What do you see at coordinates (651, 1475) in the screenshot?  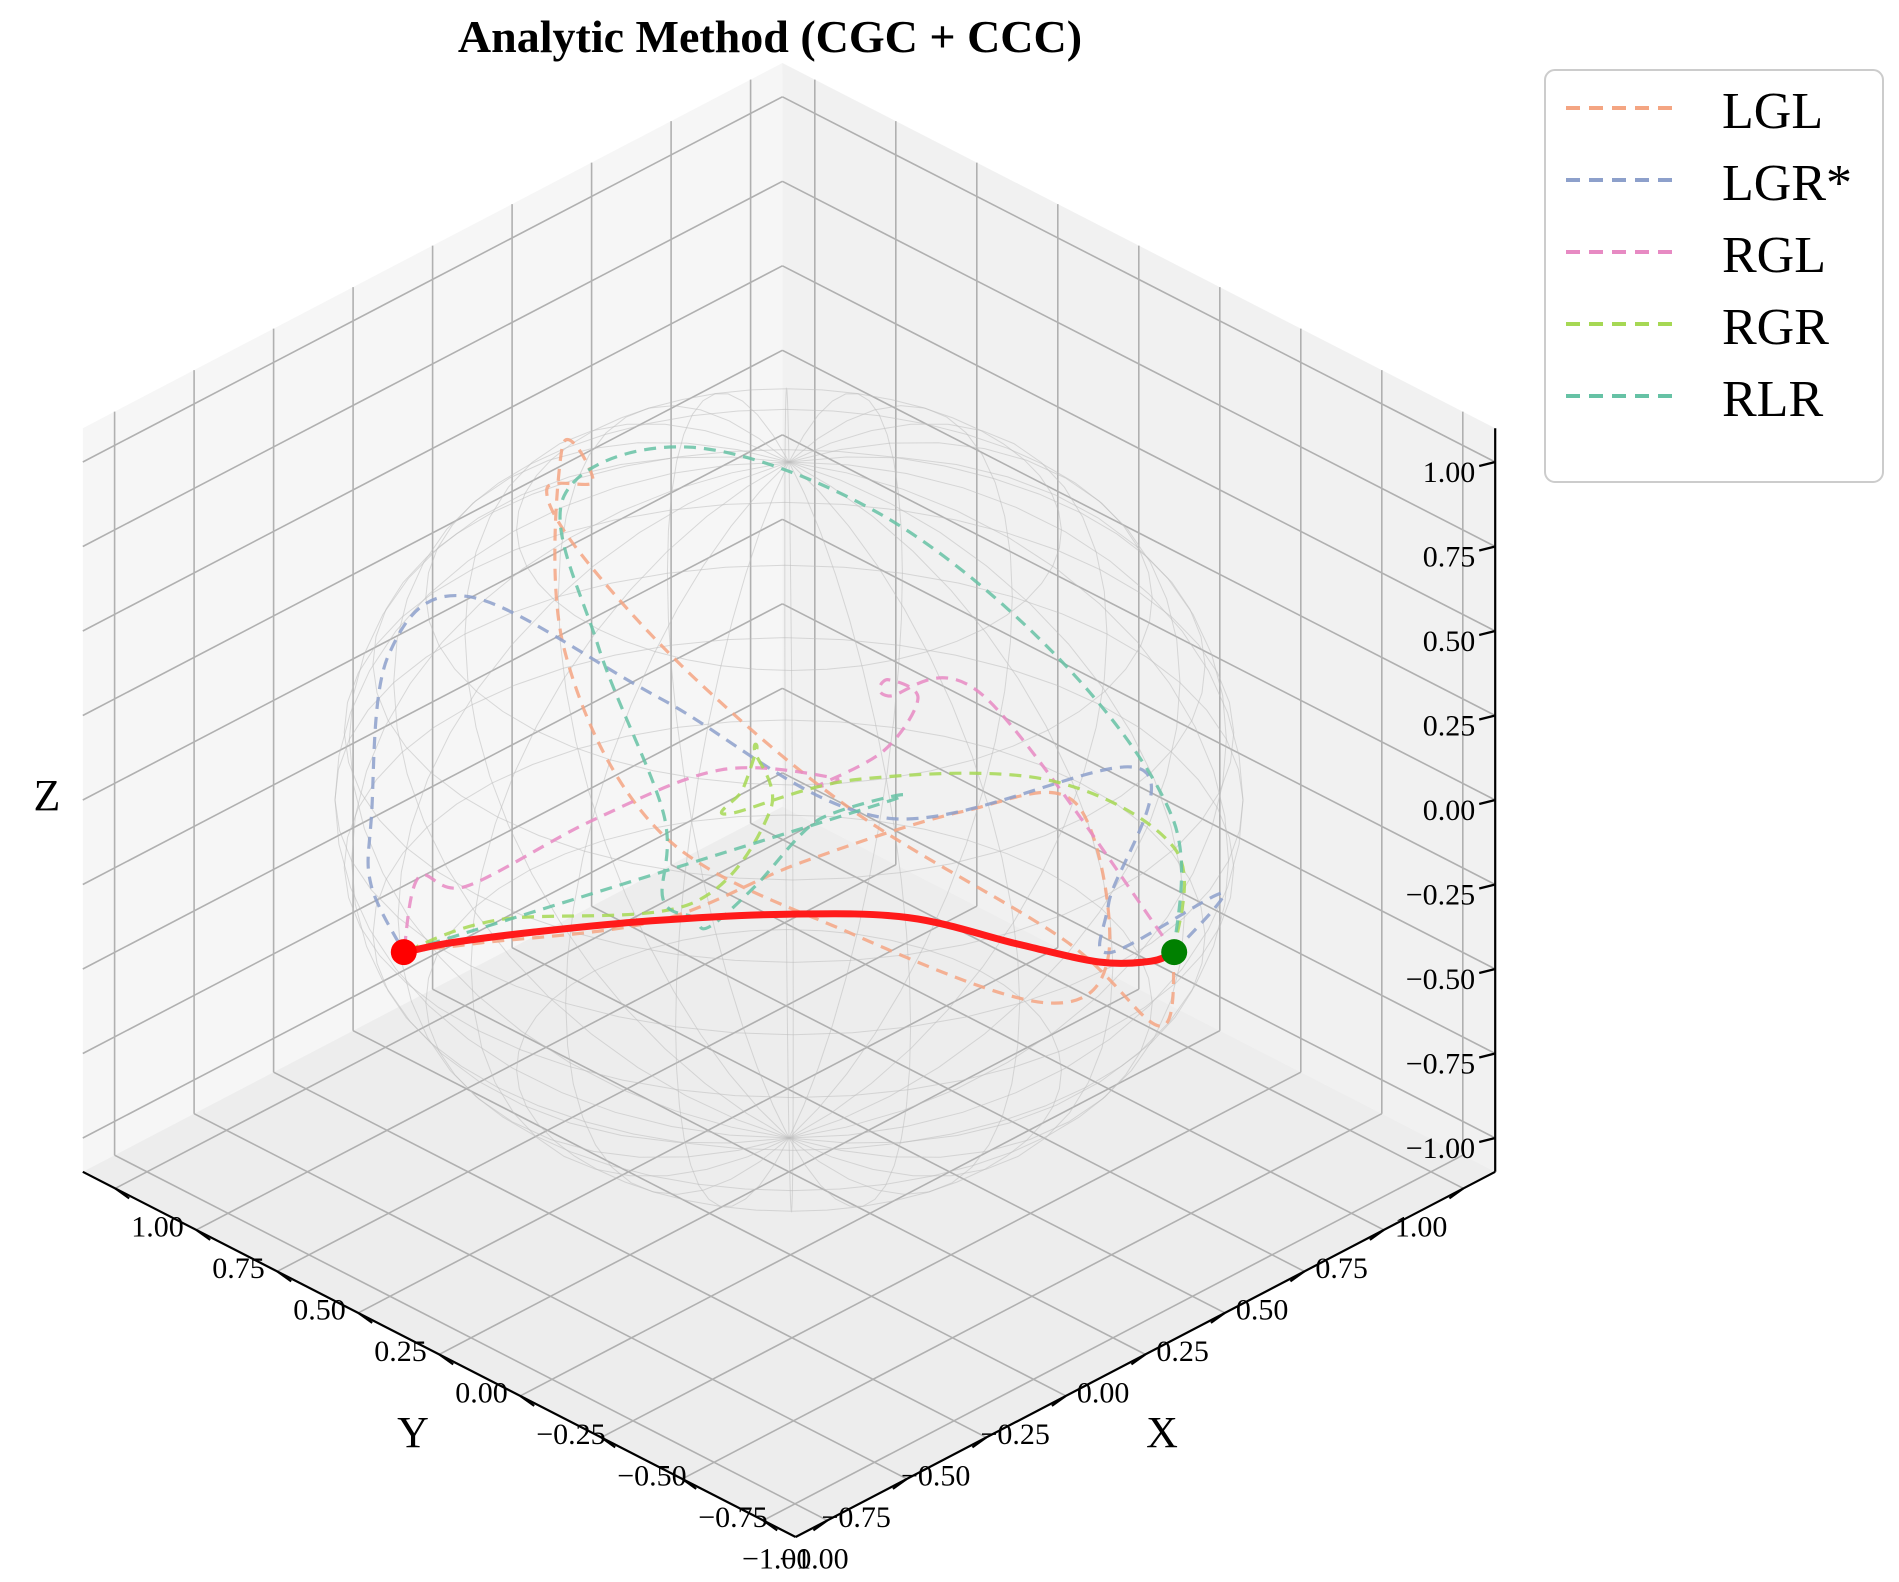 I see `x-tick-label: −0.50` at bounding box center [651, 1475].